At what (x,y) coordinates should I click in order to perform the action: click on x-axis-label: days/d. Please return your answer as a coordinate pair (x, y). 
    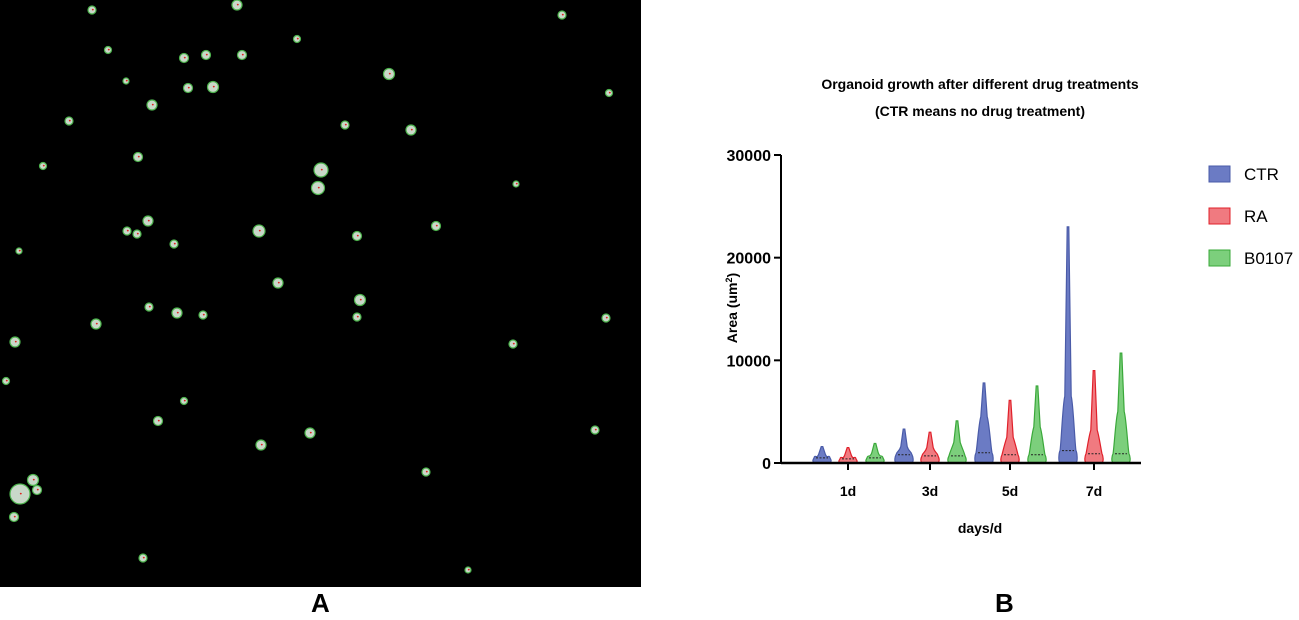
    Looking at the image, I should click on (980, 528).